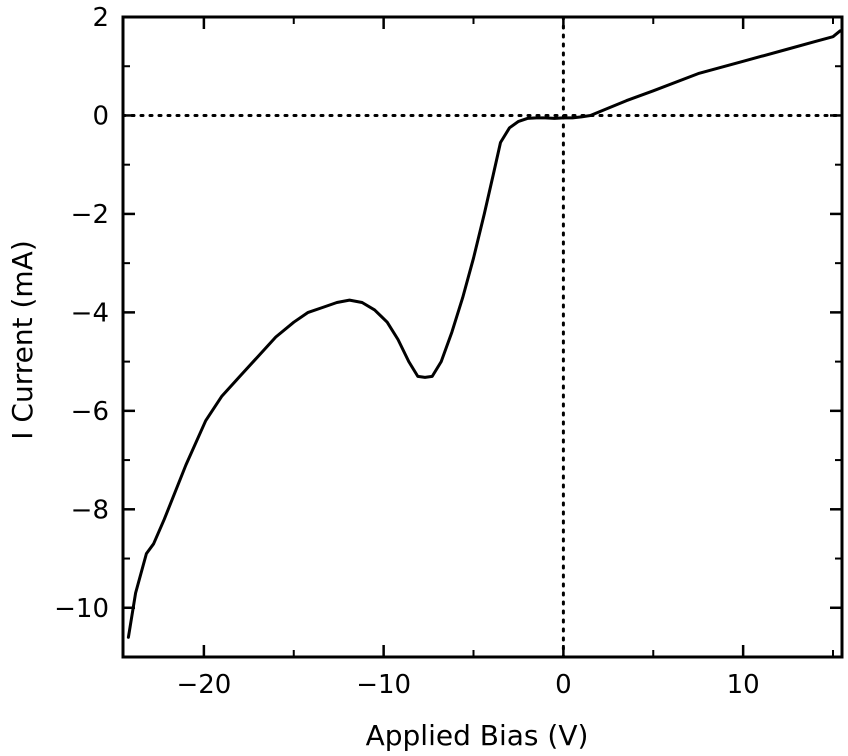 This screenshot has width=848, height=756. Describe the element at coordinates (22, 340) in the screenshot. I see `y-axis-title: I Current (mA)` at that location.